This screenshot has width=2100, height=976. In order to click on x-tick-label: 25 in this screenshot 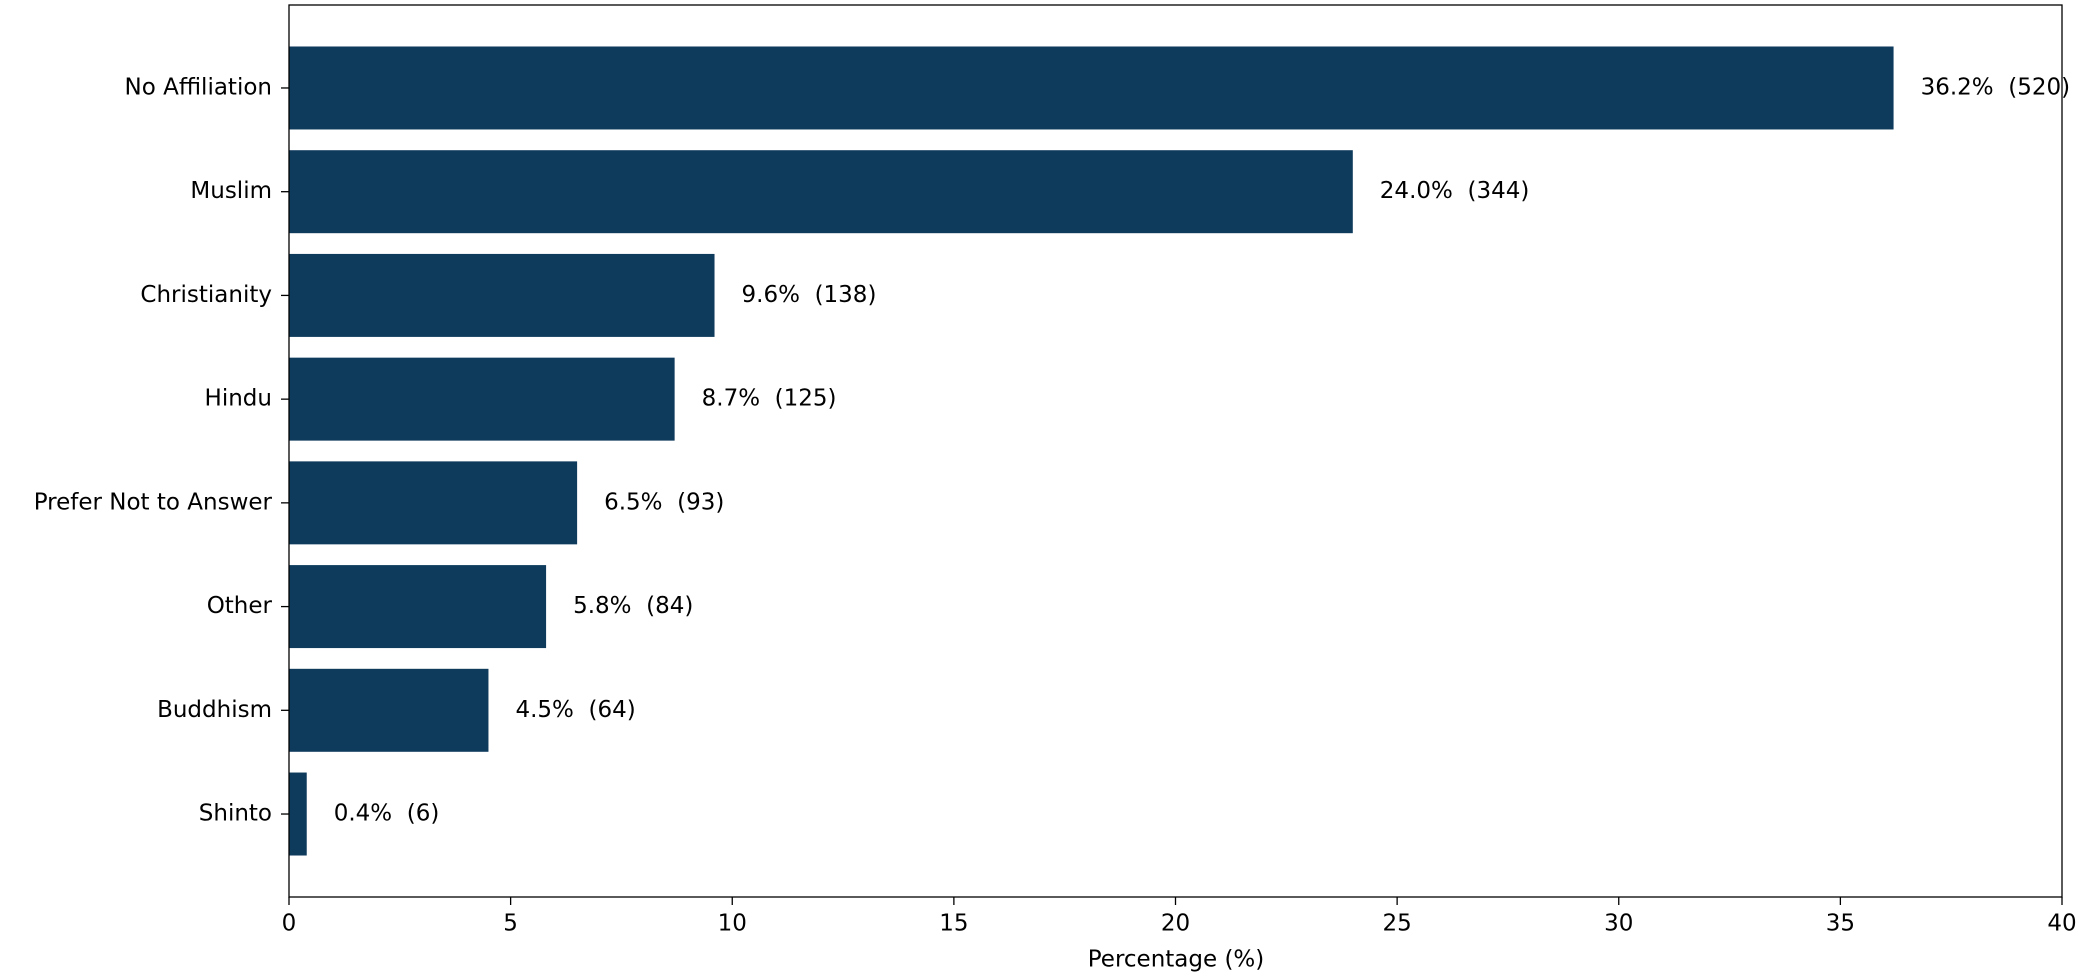, I will do `click(1396, 924)`.